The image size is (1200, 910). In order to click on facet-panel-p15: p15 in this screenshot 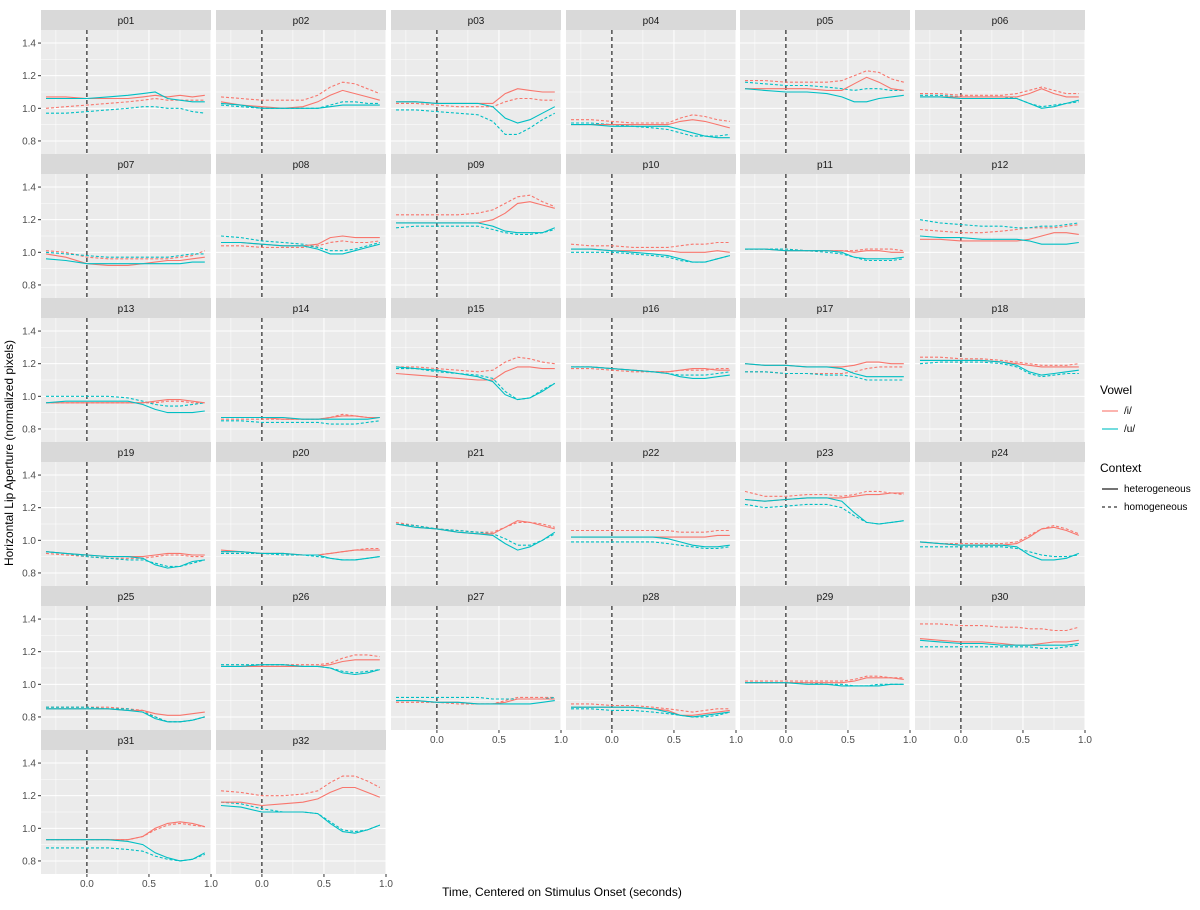, I will do `click(476, 370)`.